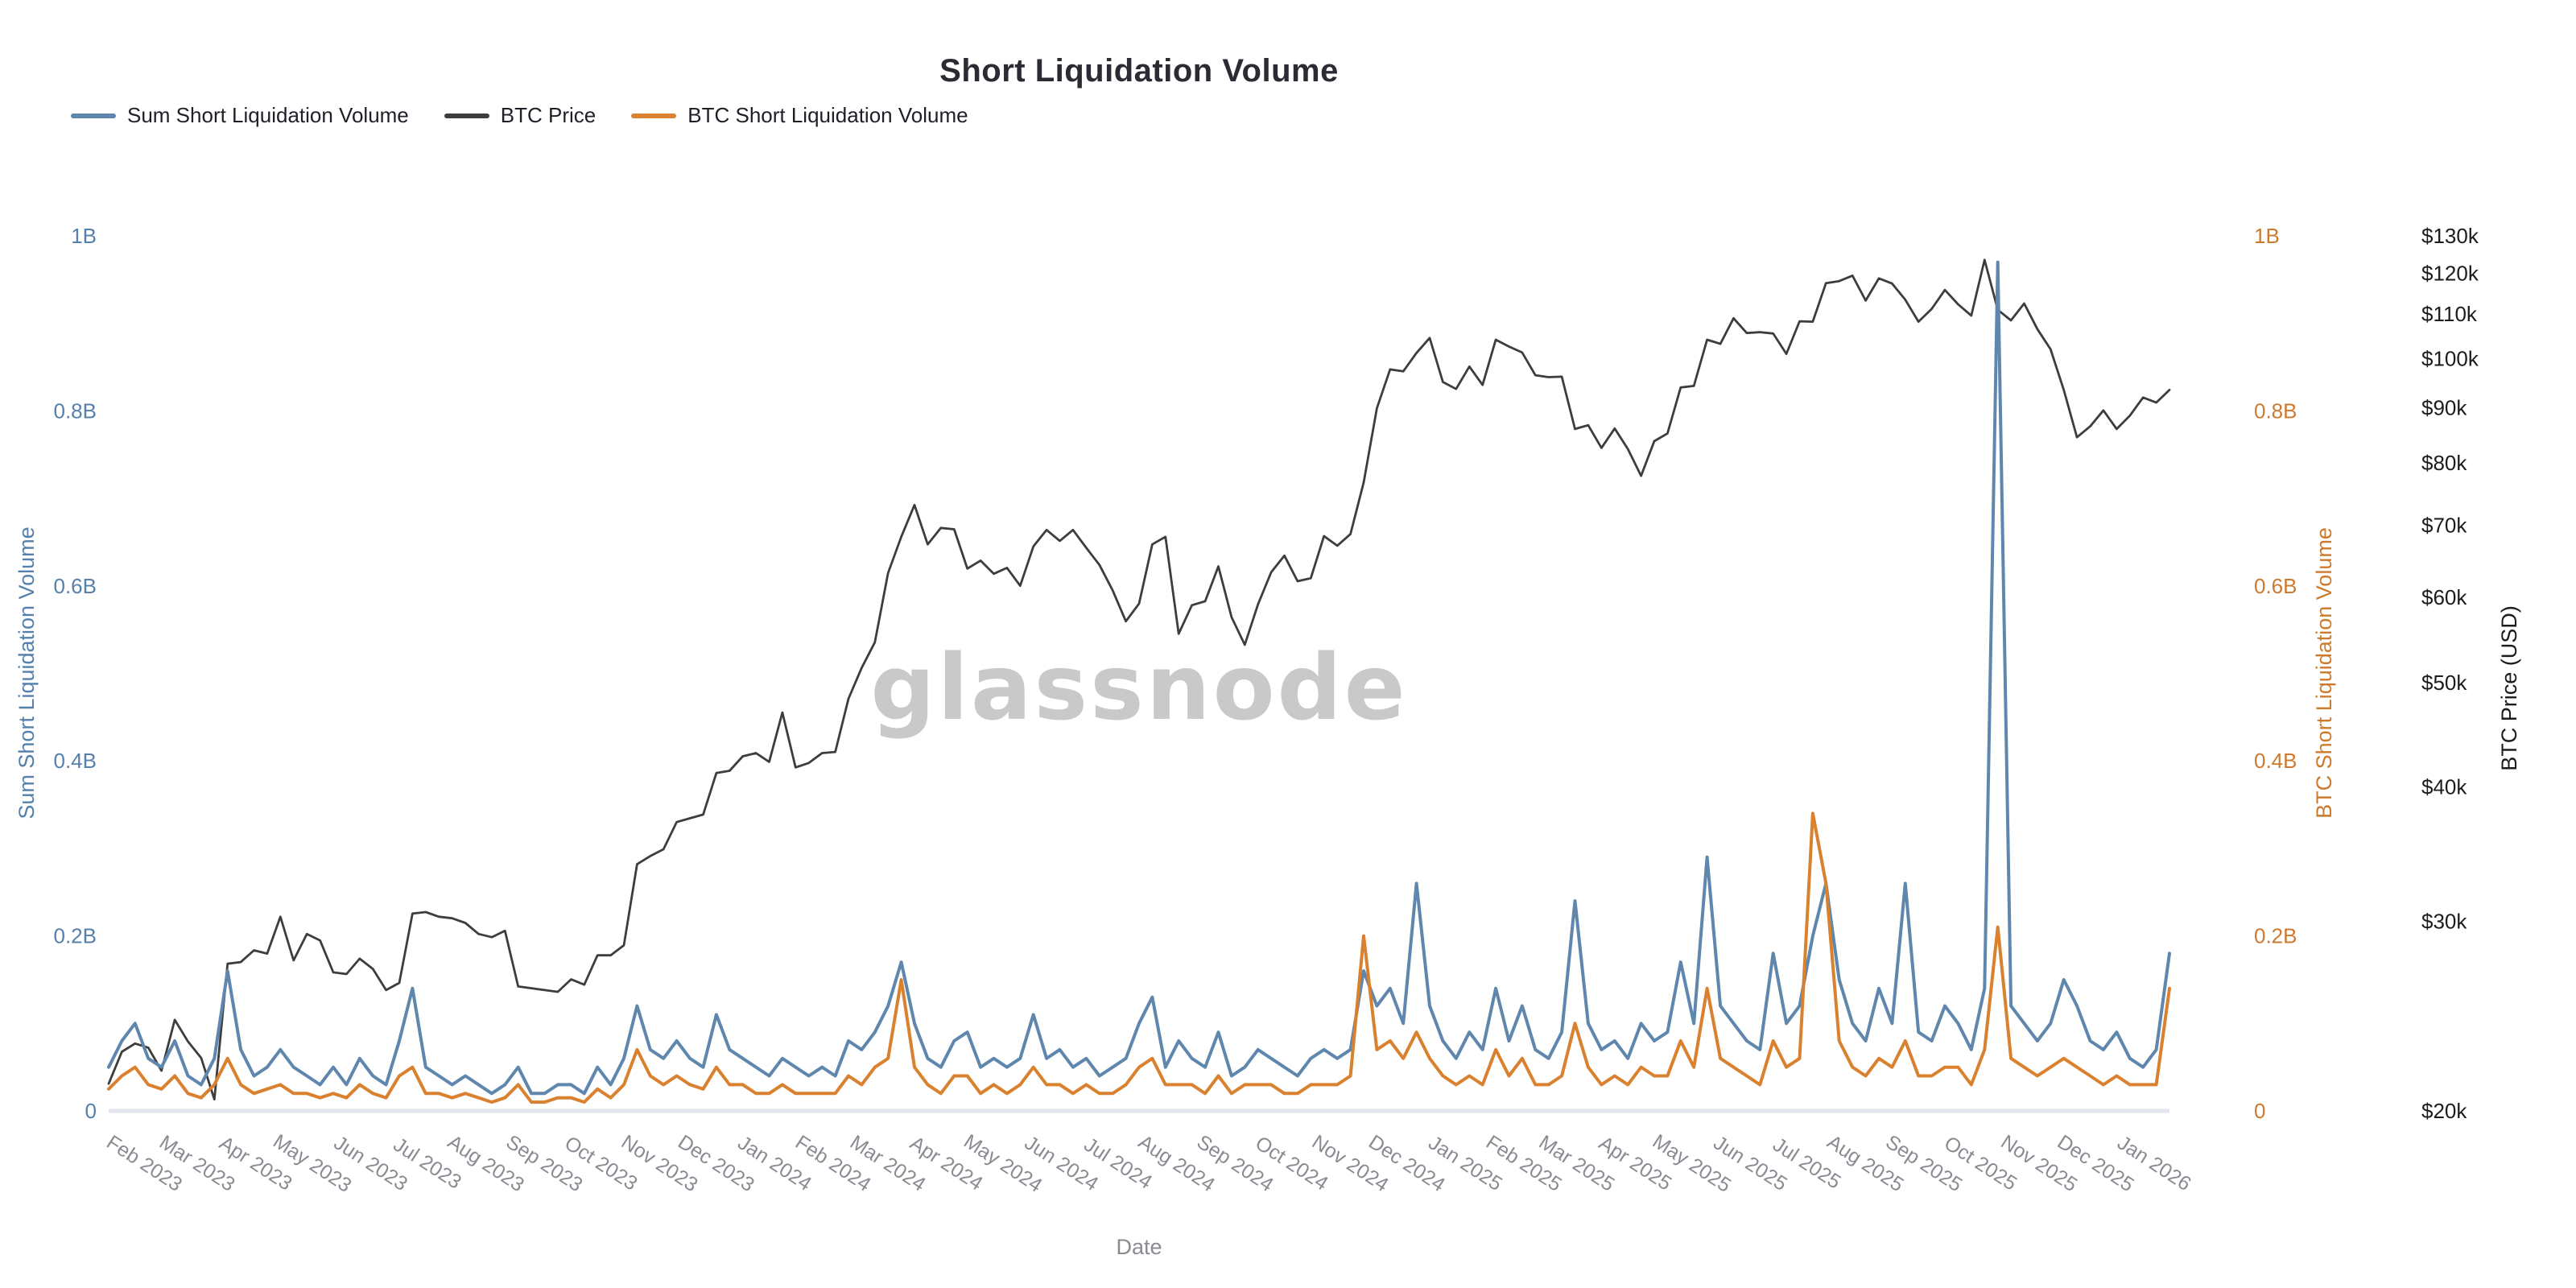 The width and height of the screenshot is (2576, 1288). Describe the element at coordinates (268, 115) in the screenshot. I see `legend-label: Sum Short Liquidation Volume` at that location.